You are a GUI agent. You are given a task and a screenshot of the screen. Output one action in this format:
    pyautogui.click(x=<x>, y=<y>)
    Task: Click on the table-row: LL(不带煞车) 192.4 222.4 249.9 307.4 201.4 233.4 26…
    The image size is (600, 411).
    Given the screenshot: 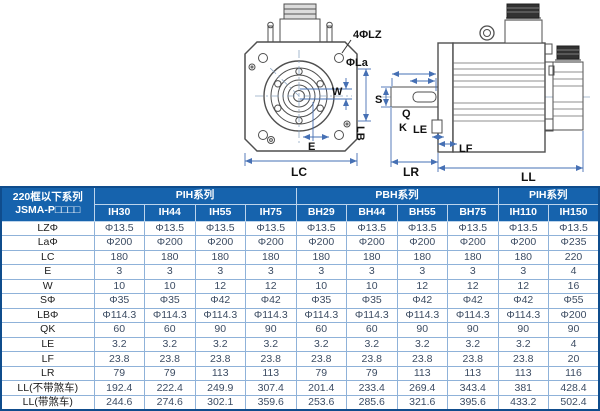 What is the action you would take?
    pyautogui.click(x=300, y=388)
    